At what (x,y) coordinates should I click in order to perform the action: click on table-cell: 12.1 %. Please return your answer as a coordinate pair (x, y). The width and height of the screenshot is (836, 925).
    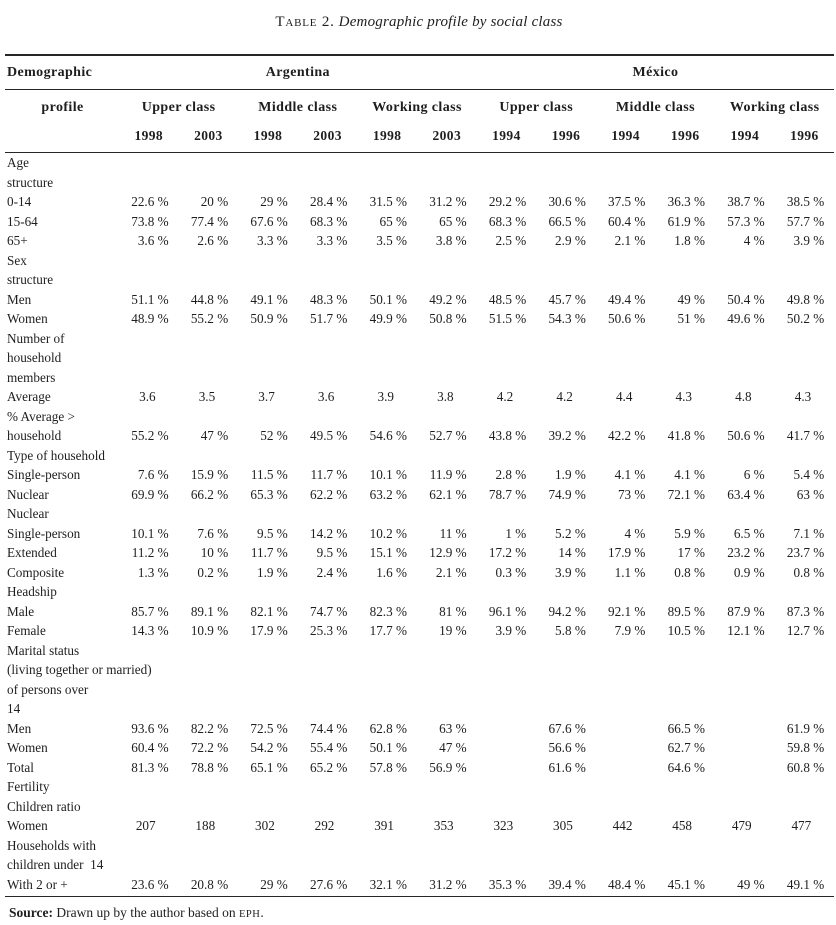
    Looking at the image, I should click on (746, 630).